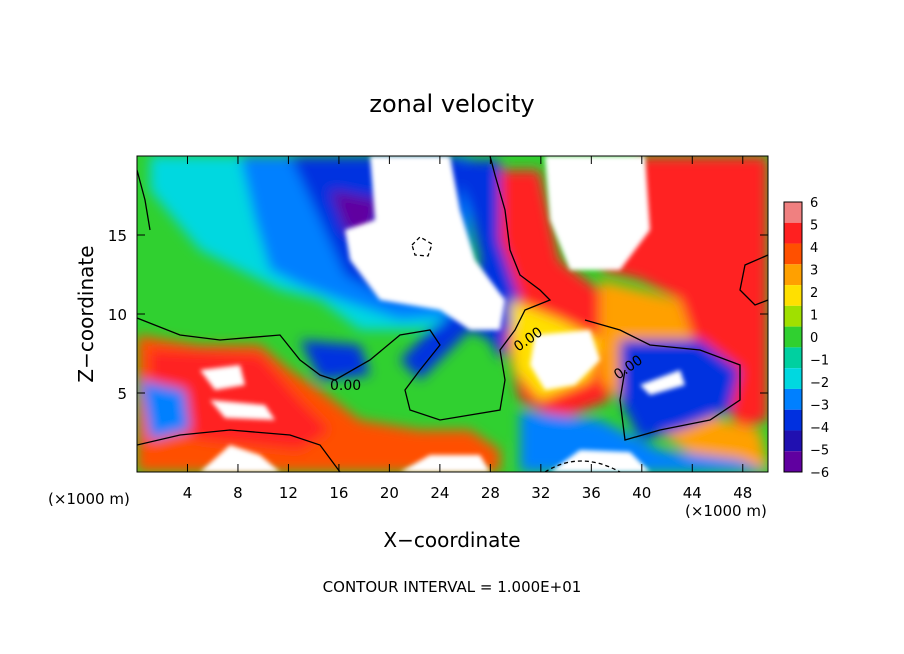 The height and width of the screenshot is (654, 904). I want to click on x-tick-label: 12, so click(288, 493).